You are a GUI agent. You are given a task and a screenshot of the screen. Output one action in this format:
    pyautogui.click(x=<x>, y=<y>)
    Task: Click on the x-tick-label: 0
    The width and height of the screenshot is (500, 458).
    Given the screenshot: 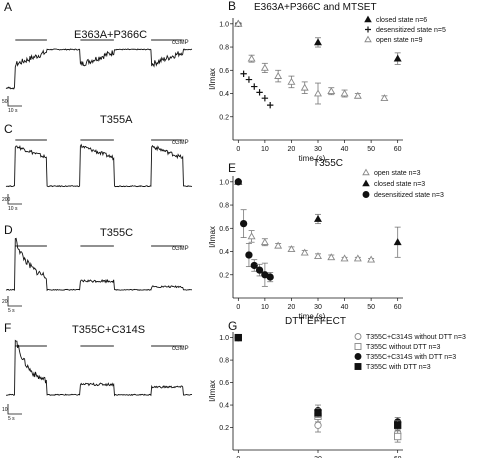 What is the action you would take?
    pyautogui.click(x=238, y=307)
    